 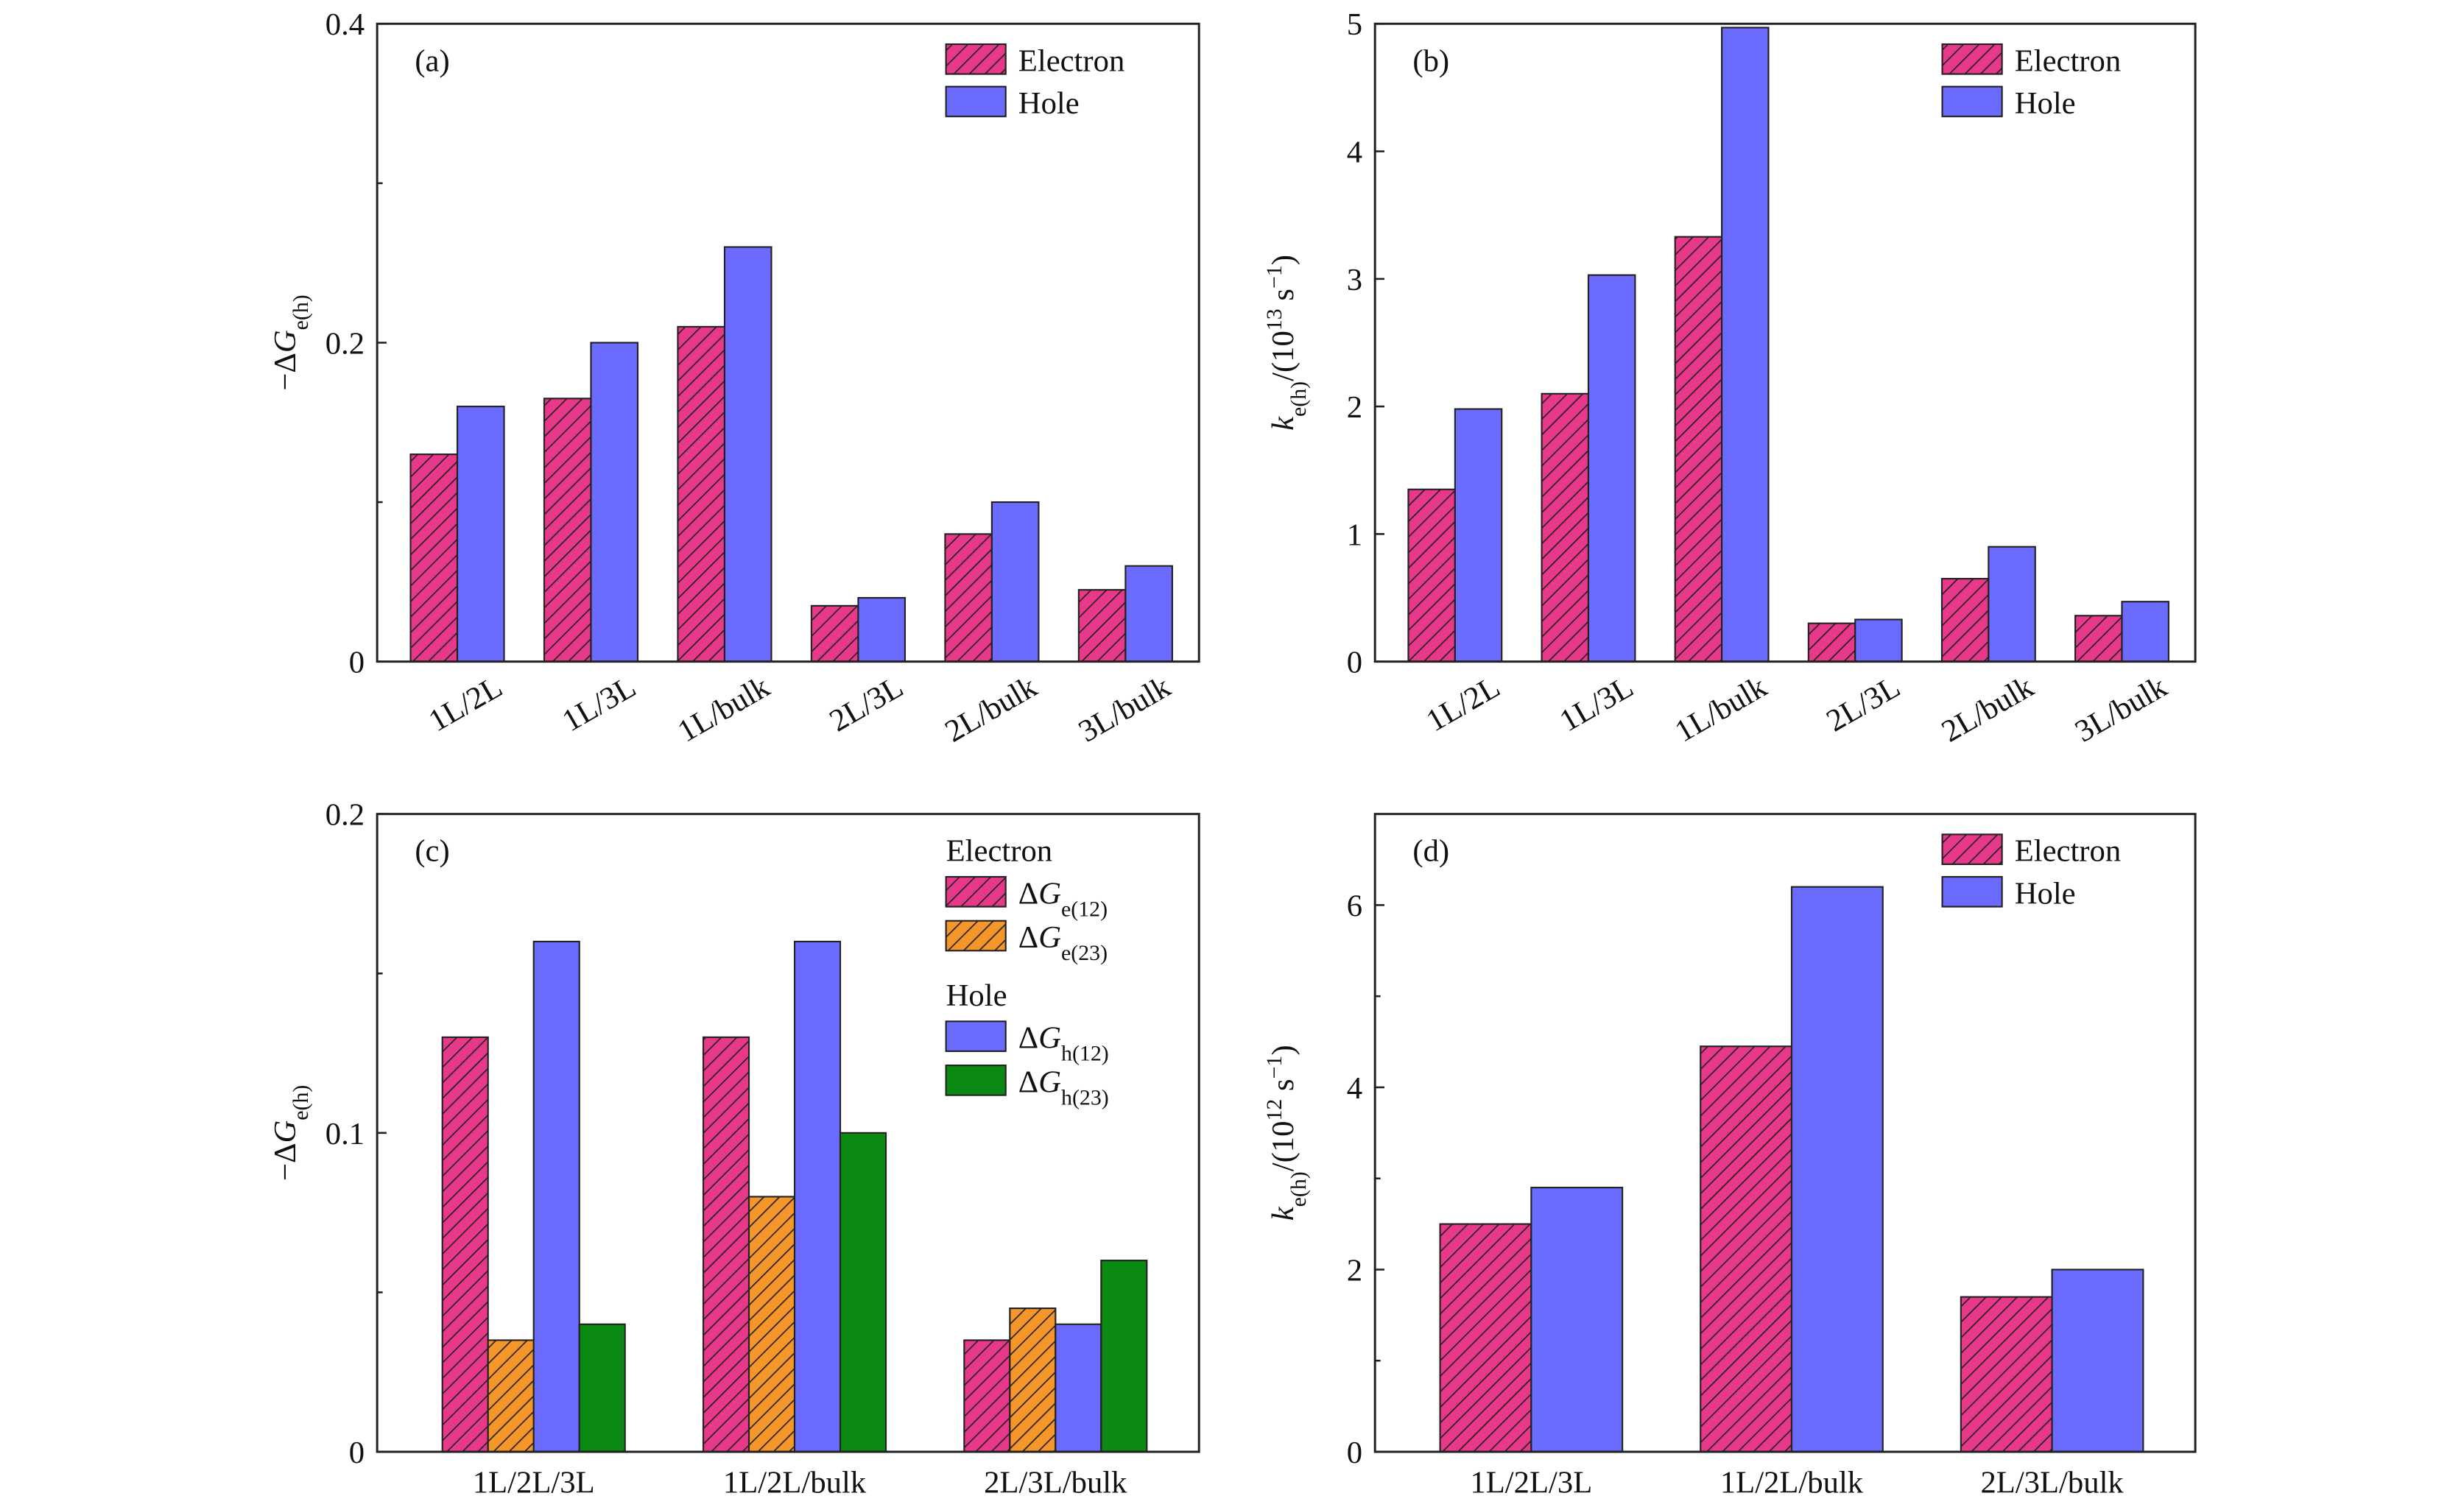 I want to click on y-tick-label: 5, so click(x=1354, y=24).